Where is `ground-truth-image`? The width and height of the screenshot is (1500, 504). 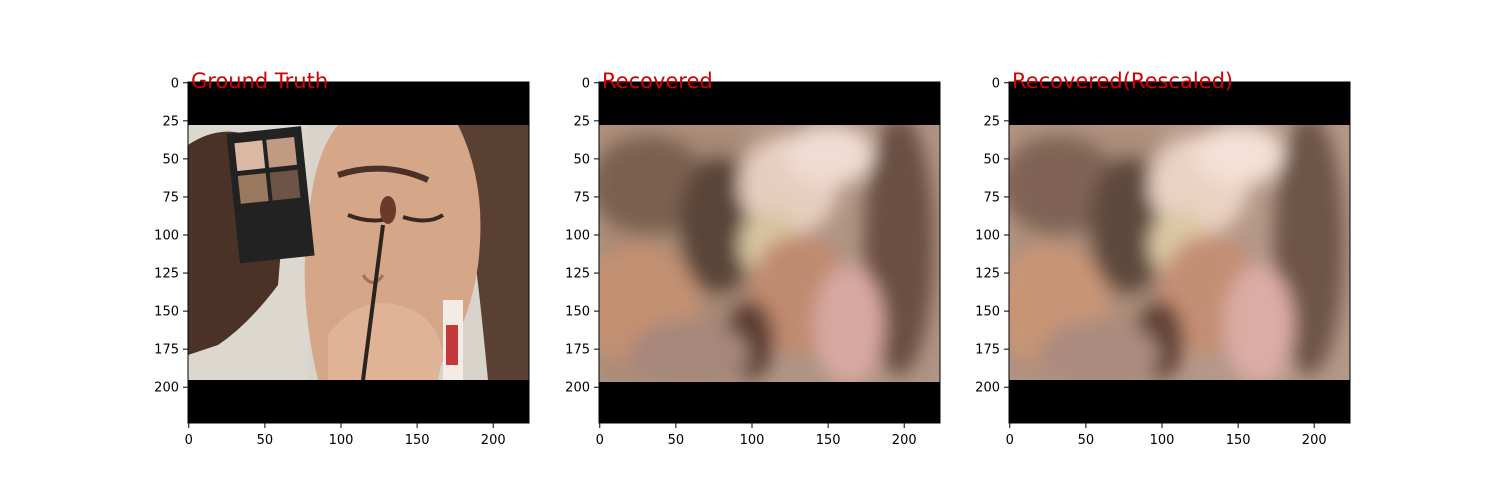
ground-truth-image is located at coordinates (358, 252).